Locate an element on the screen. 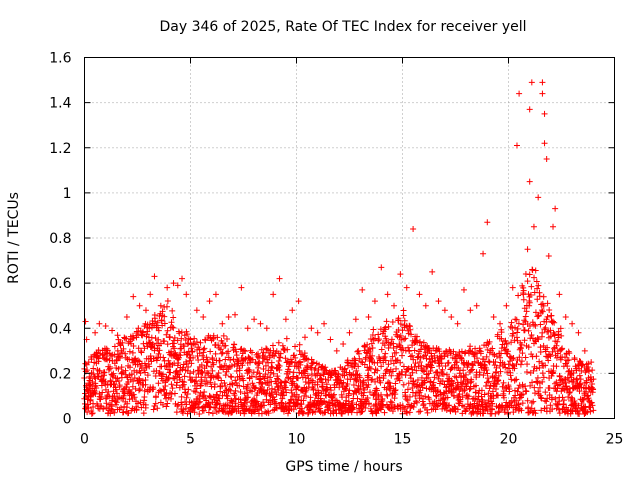  y-tick-label: 1 is located at coordinates (67, 194).